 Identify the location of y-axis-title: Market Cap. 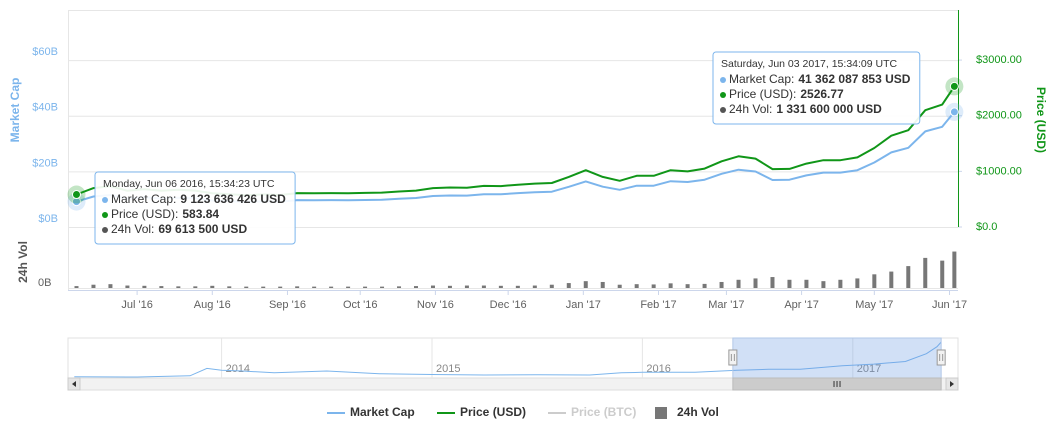
(15, 110).